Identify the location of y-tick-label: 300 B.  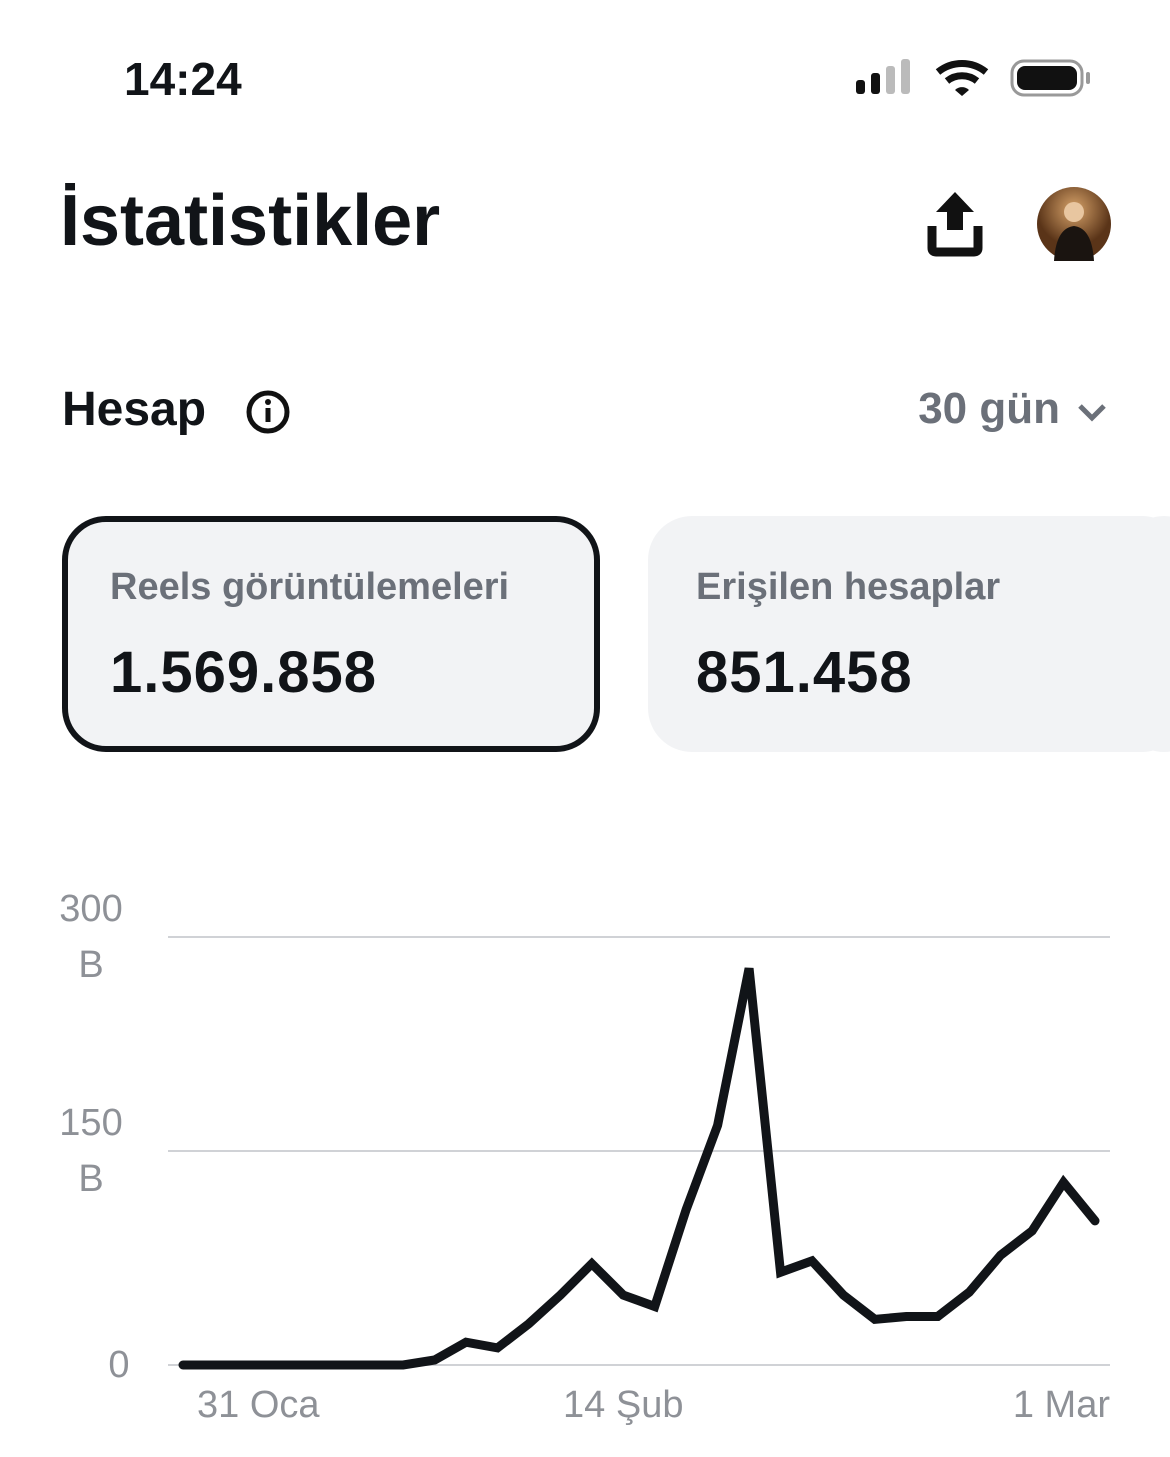
(91, 937).